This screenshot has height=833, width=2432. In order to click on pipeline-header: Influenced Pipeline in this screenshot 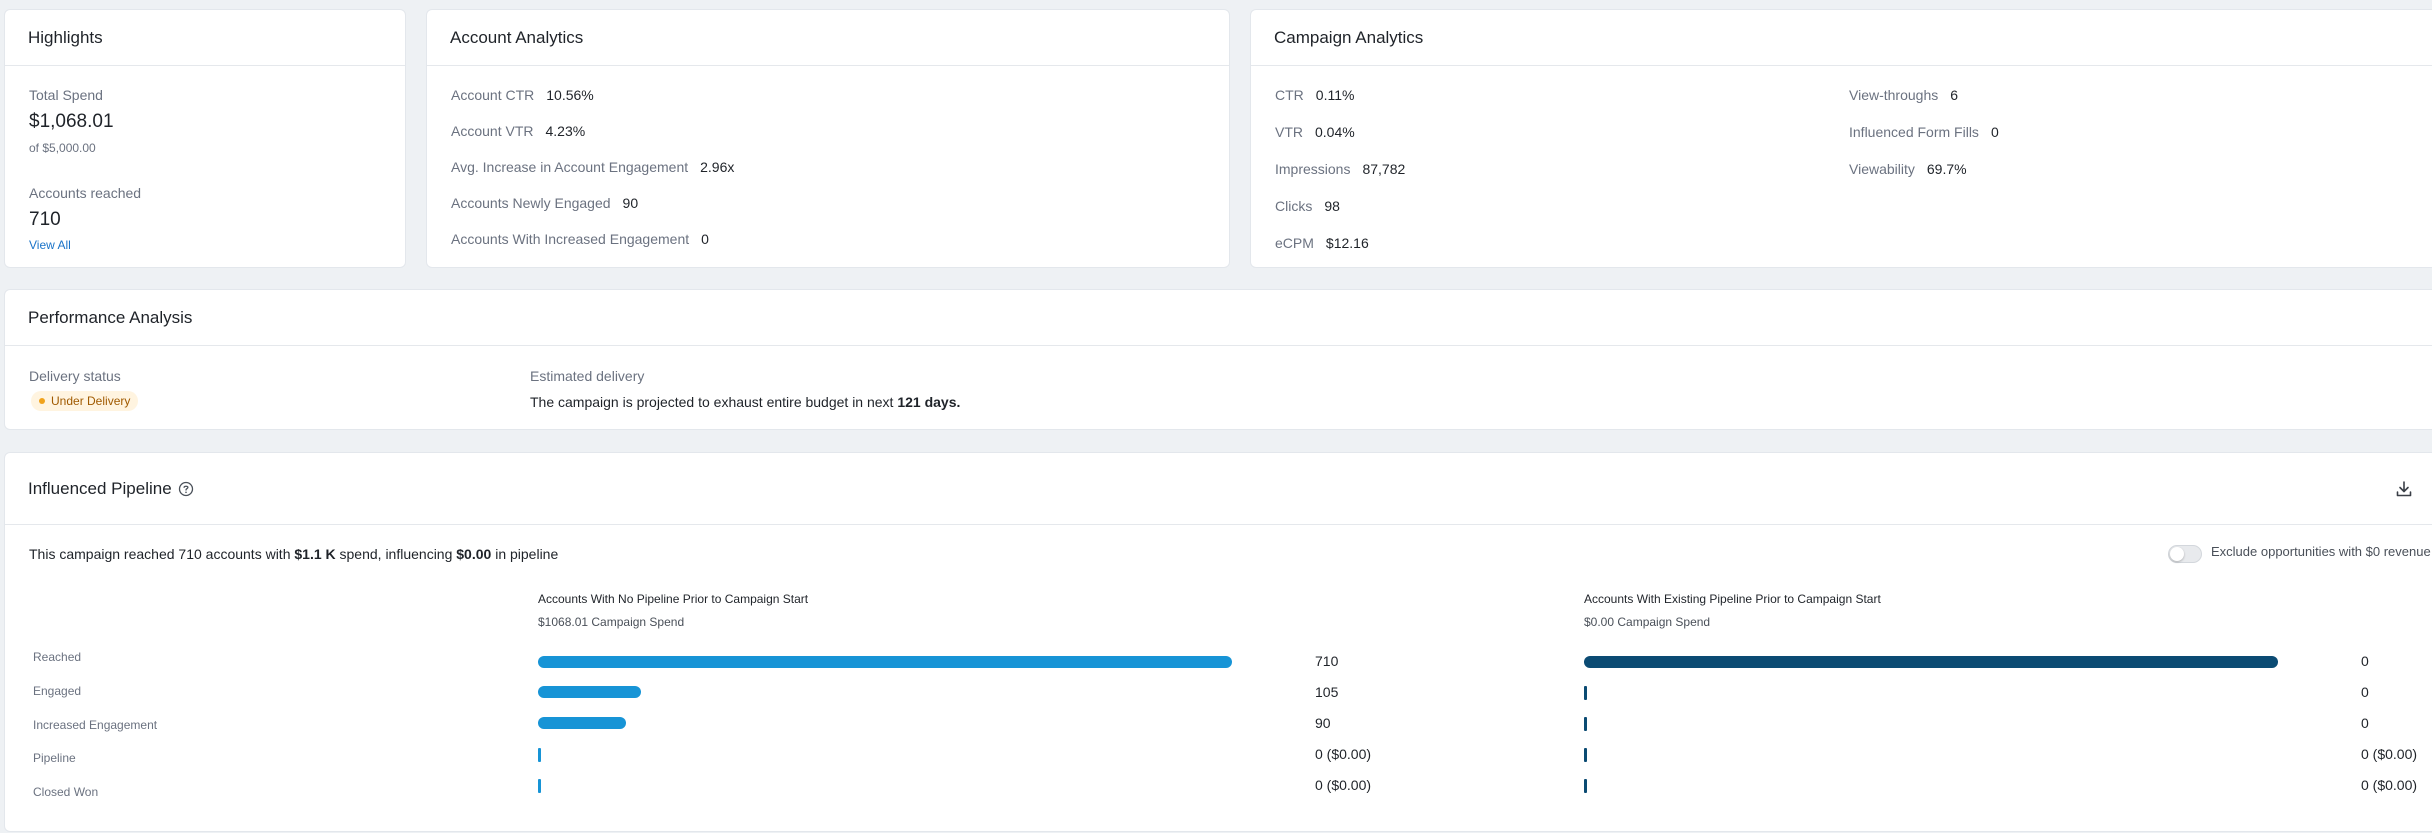, I will do `click(1218, 489)`.